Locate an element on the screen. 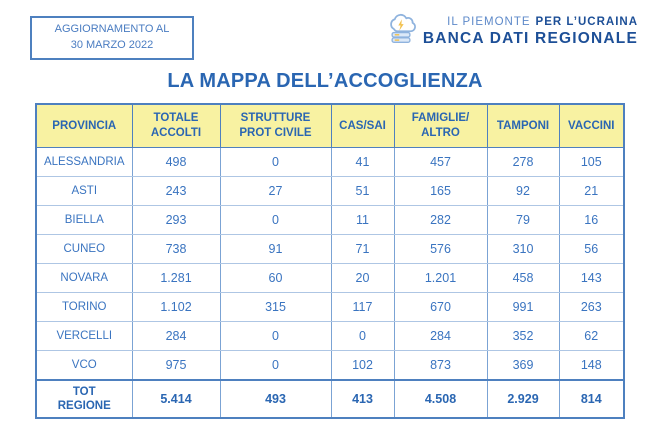 This screenshot has height=432, width=650. value-cell: 310 is located at coordinates (523, 249).